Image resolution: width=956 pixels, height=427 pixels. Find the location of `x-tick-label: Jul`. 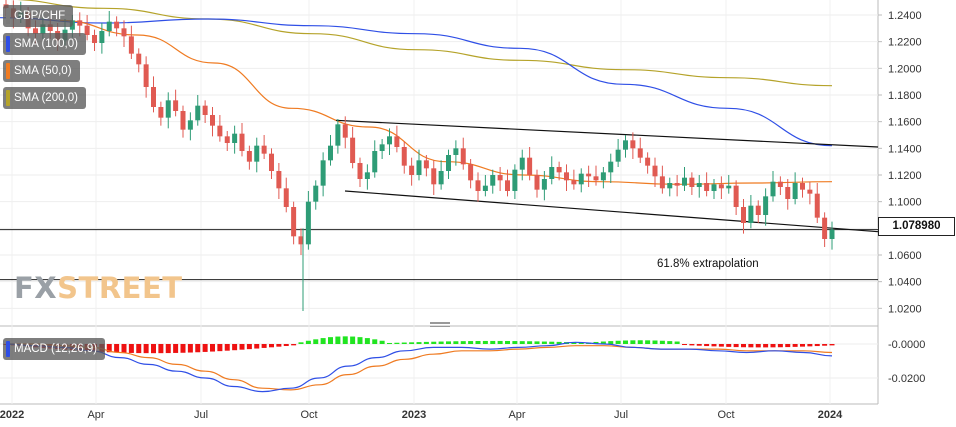

x-tick-label: Jul is located at coordinates (621, 415).